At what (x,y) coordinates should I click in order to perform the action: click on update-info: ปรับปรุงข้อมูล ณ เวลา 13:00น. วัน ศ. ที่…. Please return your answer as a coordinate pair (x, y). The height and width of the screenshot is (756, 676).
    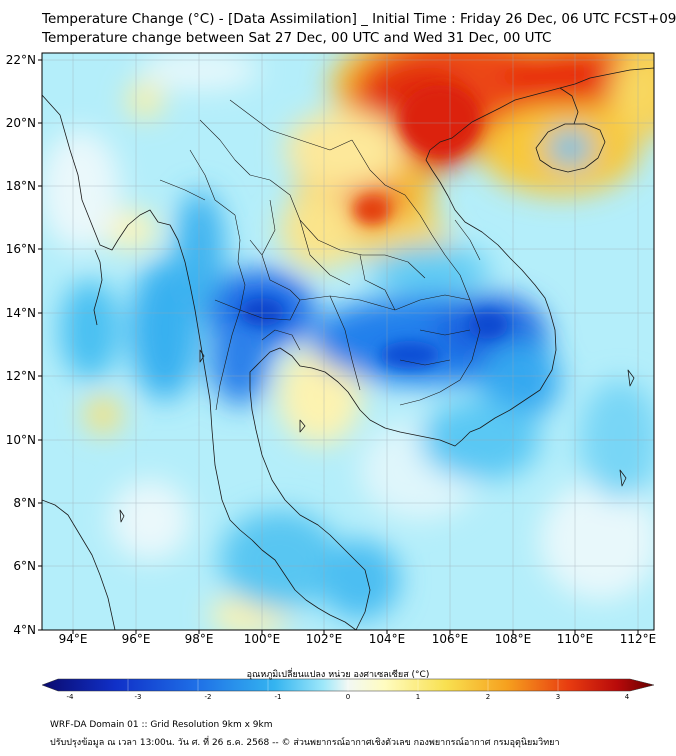
    Looking at the image, I should click on (305, 743).